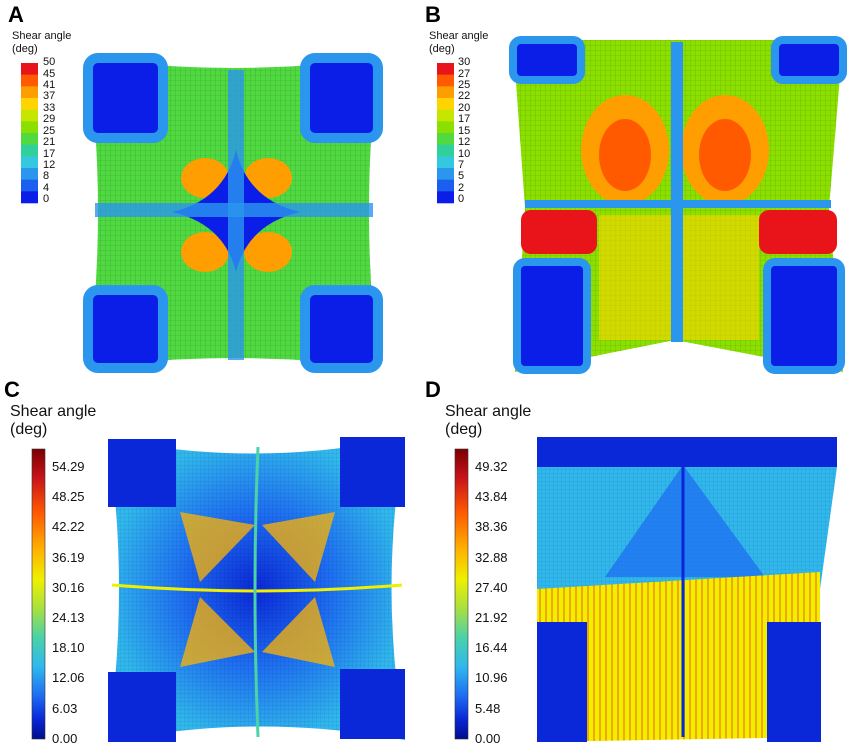 This screenshot has height=755, width=850. I want to click on shape-c, so click(256, 589).